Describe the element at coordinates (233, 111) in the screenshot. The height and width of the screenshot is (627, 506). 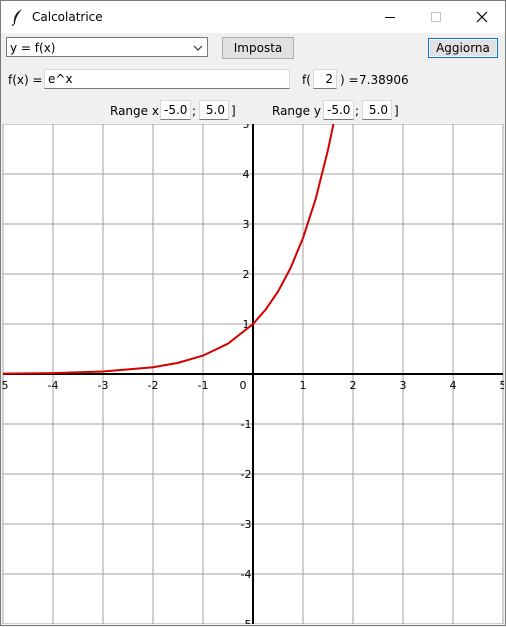
I see `range-x-close: ]` at that location.